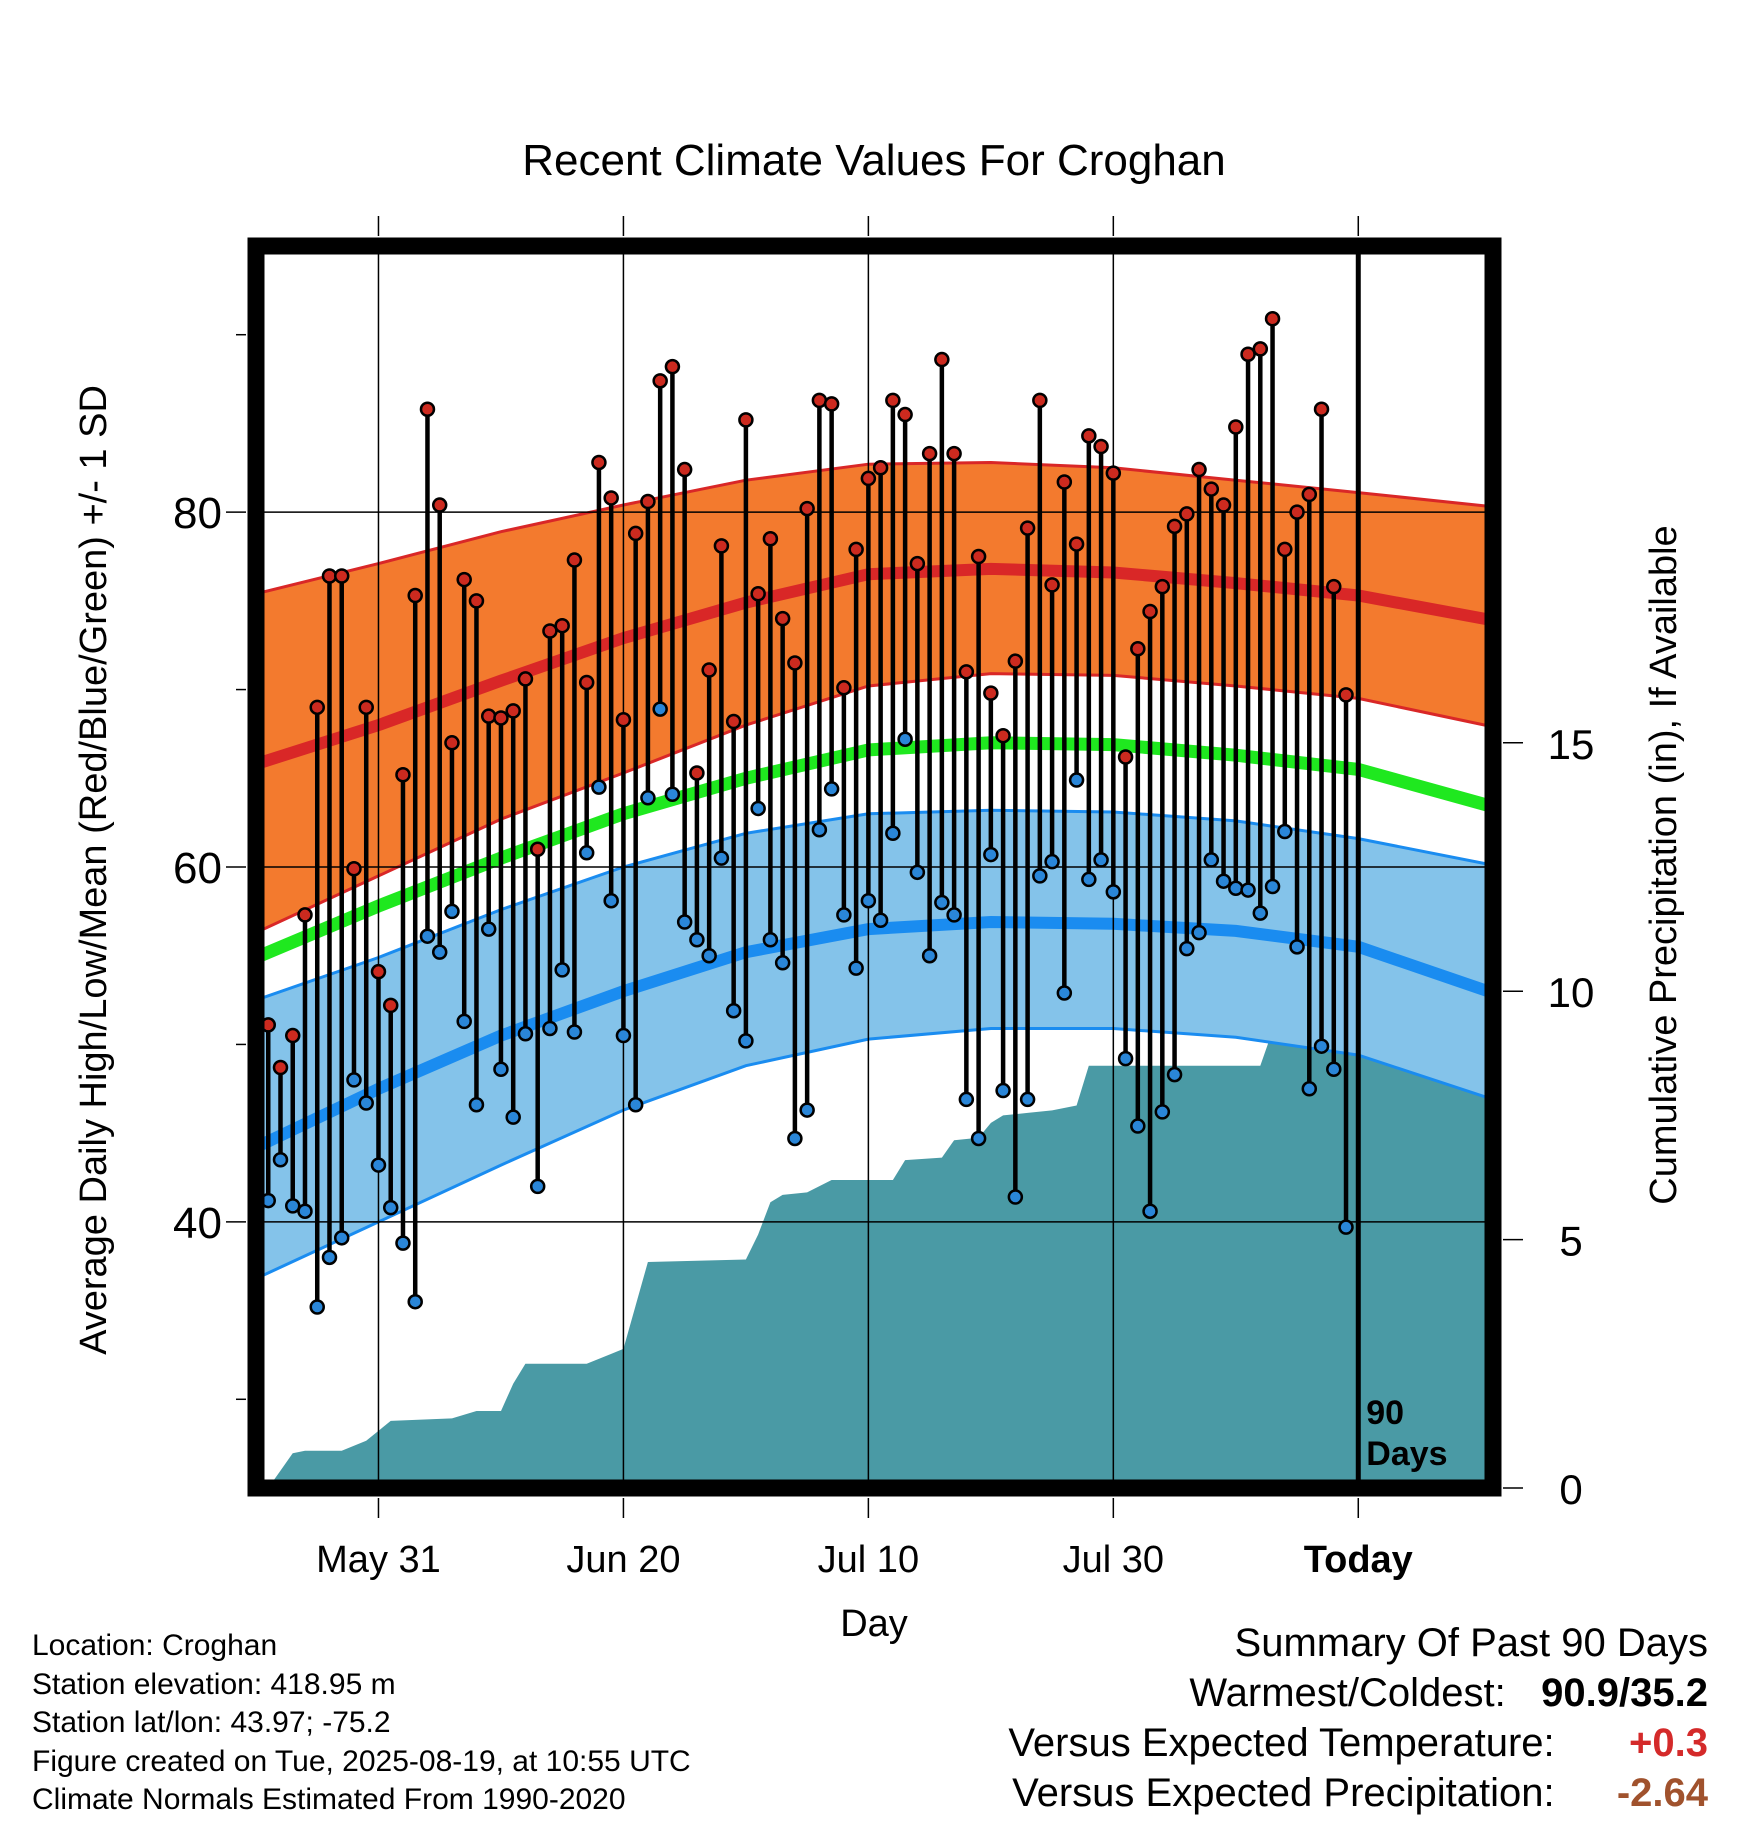 The width and height of the screenshot is (1748, 1828). Describe the element at coordinates (1113, 1560) in the screenshot. I see `x-tick-label: Jul 30` at that location.